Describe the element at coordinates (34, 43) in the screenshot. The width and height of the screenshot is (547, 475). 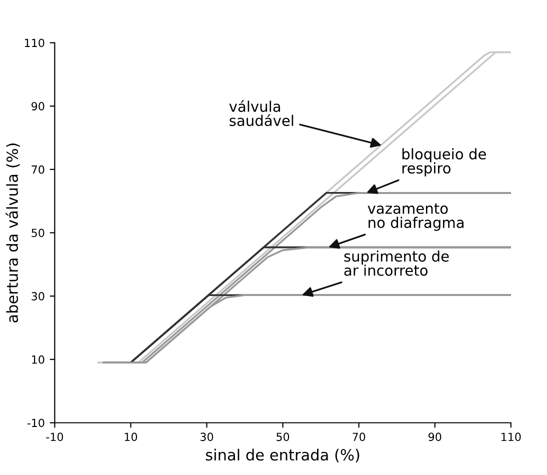
I see `y-tick-label: 110` at that location.